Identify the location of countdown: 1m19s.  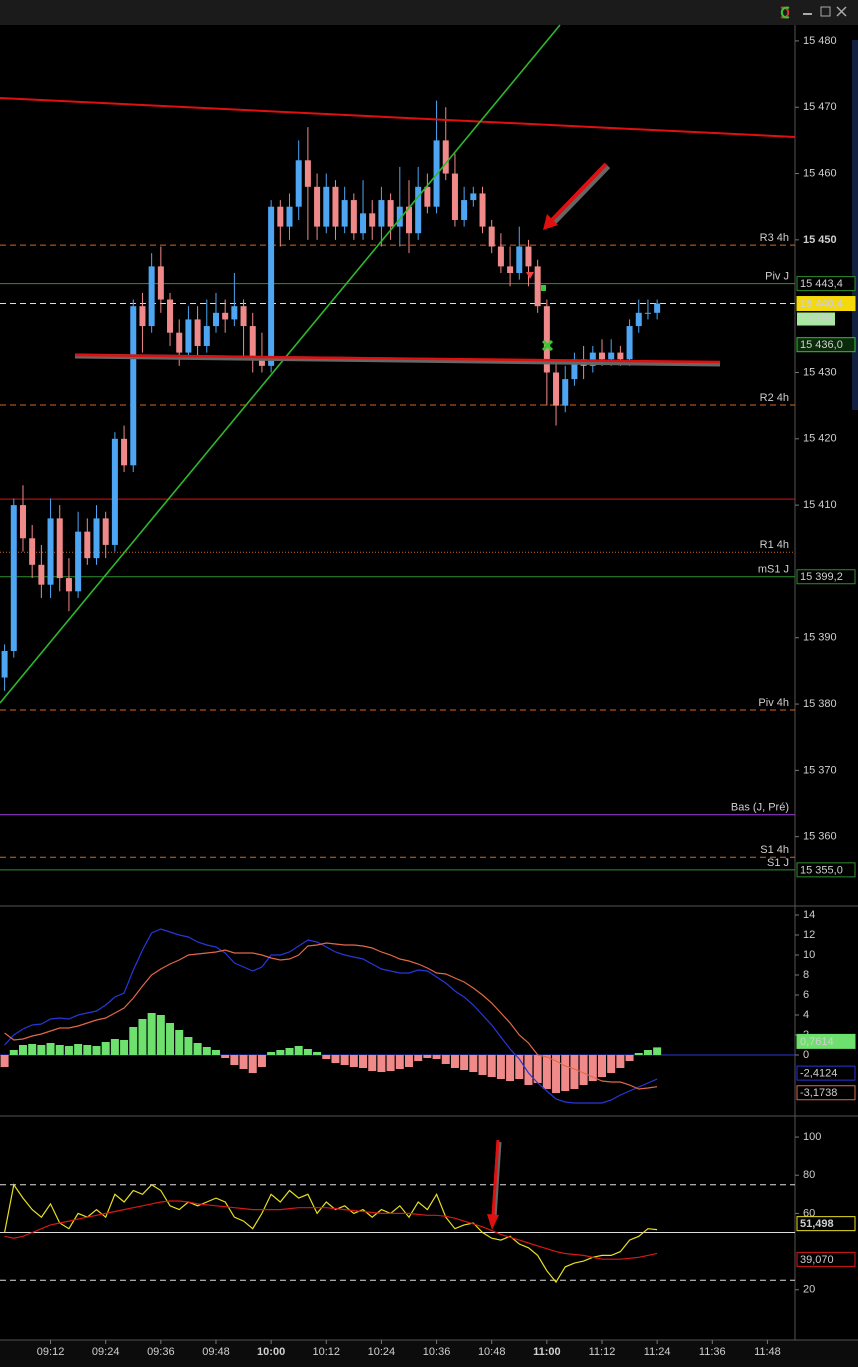
(817, 319).